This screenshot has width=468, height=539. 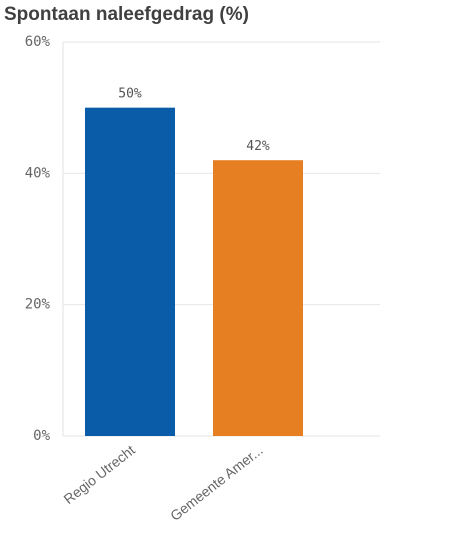 I want to click on y-tick-label: 60%, so click(x=38, y=42).